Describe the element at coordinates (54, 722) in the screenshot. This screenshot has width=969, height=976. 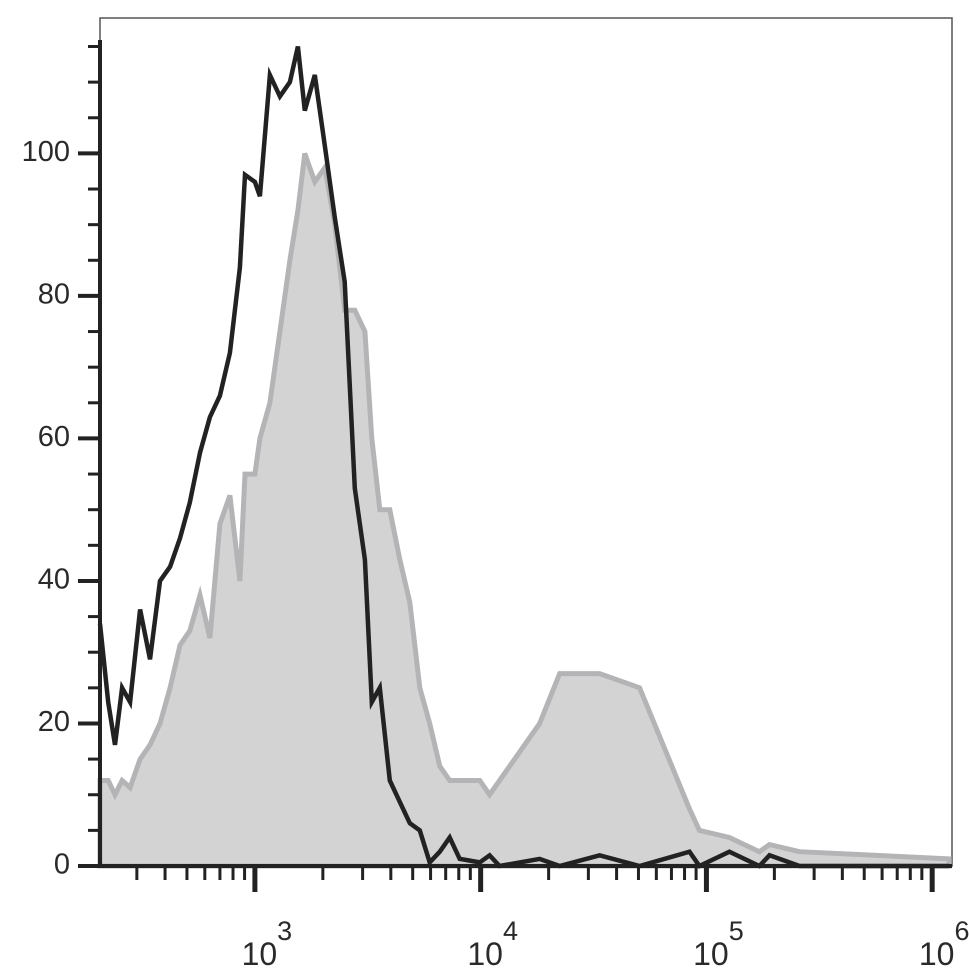
I see `y-tick-label: 20` at that location.